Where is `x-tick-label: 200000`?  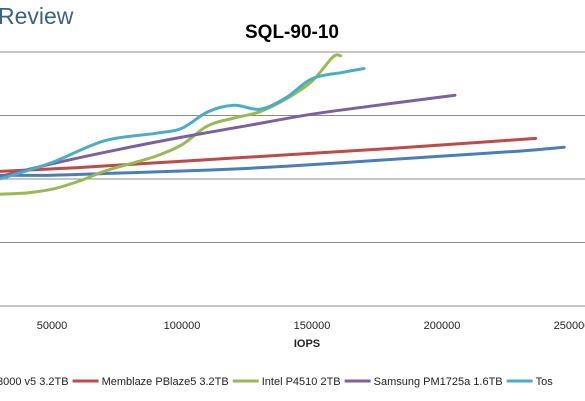
x-tick-label: 200000 is located at coordinates (442, 326).